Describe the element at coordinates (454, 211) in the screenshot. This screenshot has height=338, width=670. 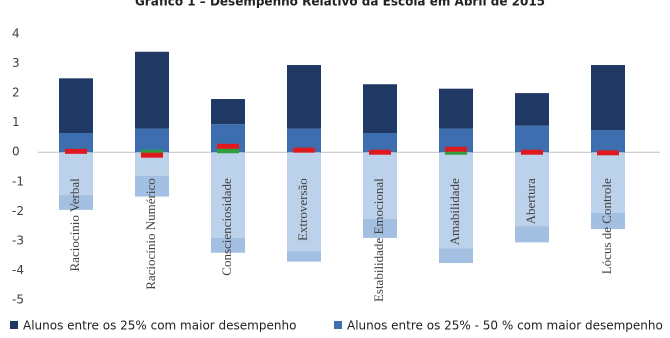
I see `x-tick-label: Amabilidade` at that location.